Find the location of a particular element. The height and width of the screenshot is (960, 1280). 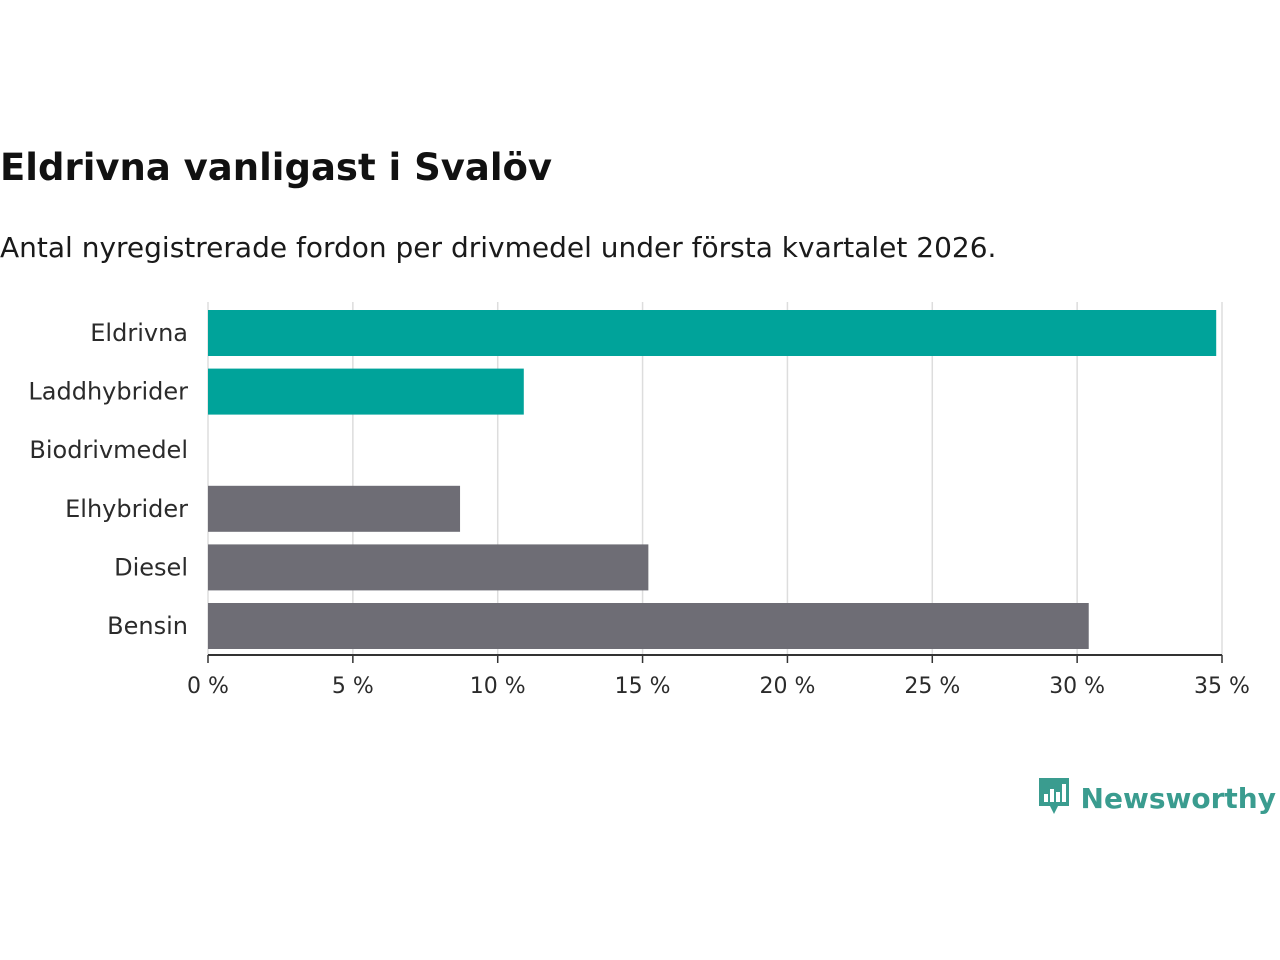

newsworthy-chart-bubble-icon is located at coordinates (1054, 798).